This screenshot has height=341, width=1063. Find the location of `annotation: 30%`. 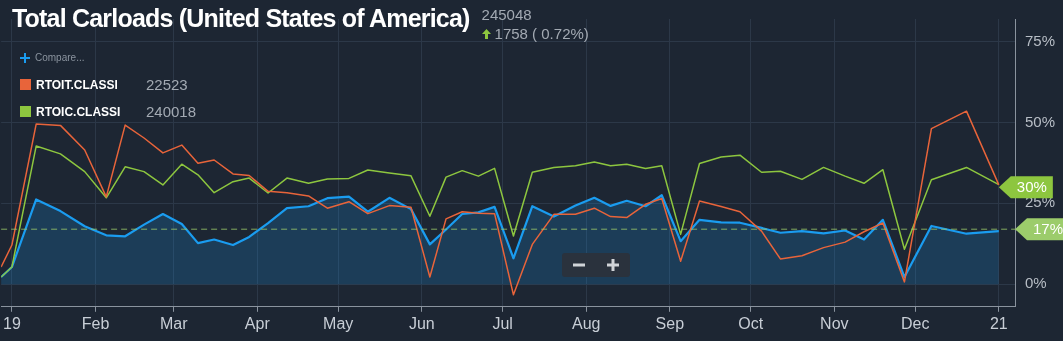

annotation: 30% is located at coordinates (1031, 187).